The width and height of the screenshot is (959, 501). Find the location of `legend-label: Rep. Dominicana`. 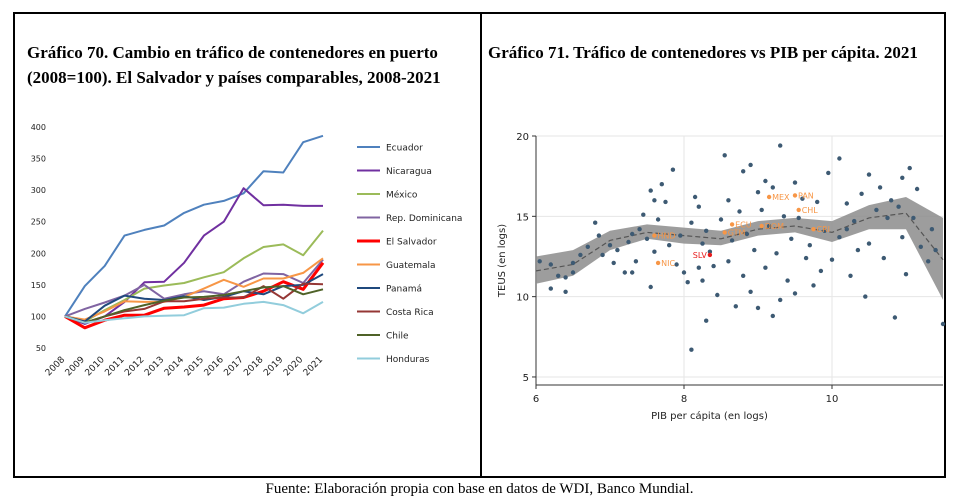

legend-label: Rep. Dominicana is located at coordinates (424, 219).